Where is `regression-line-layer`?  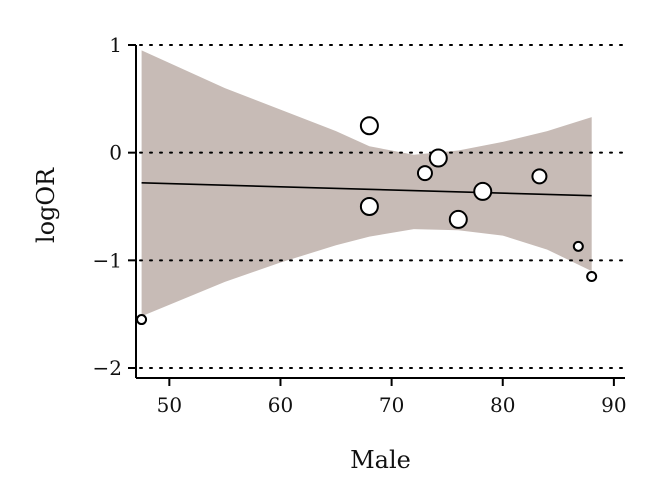
regression-line-layer is located at coordinates (366, 189).